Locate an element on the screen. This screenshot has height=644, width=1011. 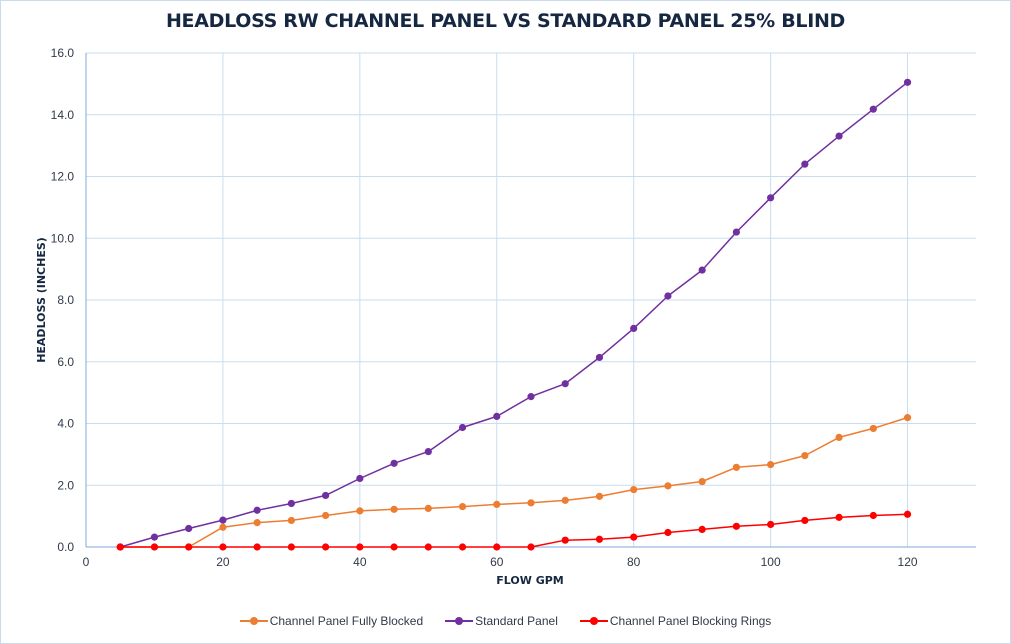
y-tick-label: 12.0 is located at coordinates (63, 177).